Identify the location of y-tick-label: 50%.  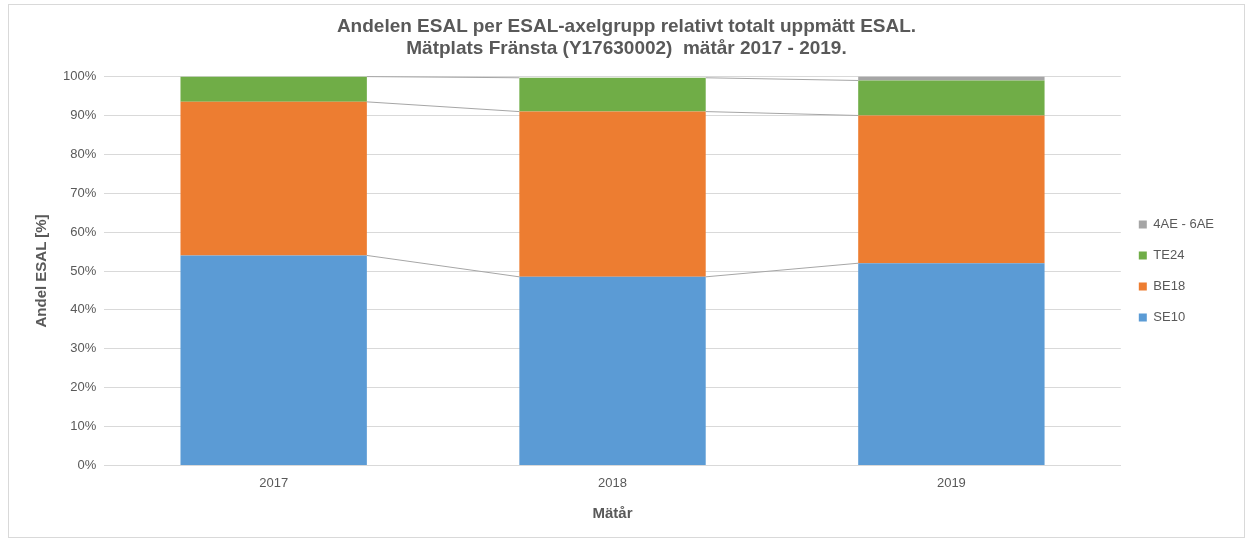
(83, 270).